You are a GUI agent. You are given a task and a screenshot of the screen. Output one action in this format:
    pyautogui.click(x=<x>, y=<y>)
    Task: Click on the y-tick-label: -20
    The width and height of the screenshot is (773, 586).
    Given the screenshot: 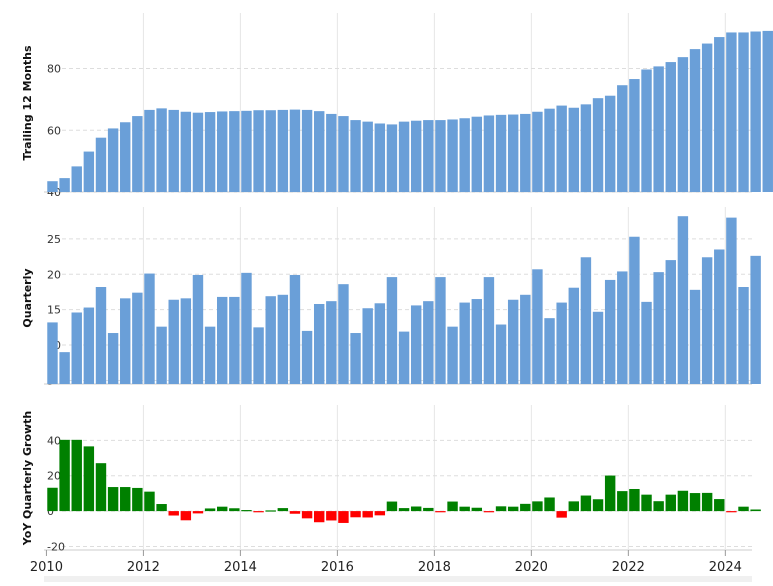 What is the action you would take?
    pyautogui.click(x=56, y=546)
    